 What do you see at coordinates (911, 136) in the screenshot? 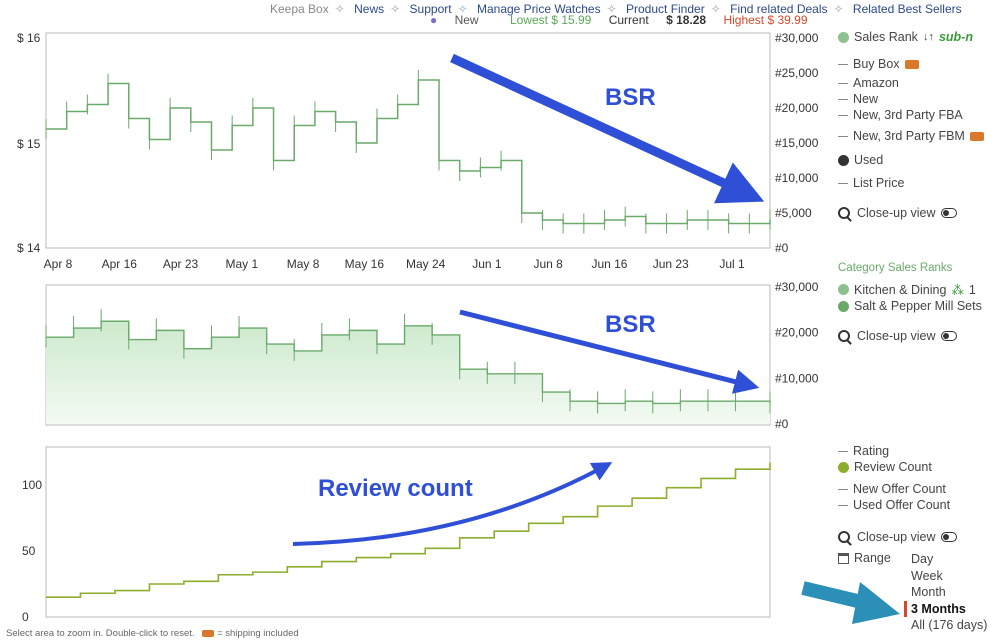
I see `legend-new-fbm: New, 3rd Party FBM` at bounding box center [911, 136].